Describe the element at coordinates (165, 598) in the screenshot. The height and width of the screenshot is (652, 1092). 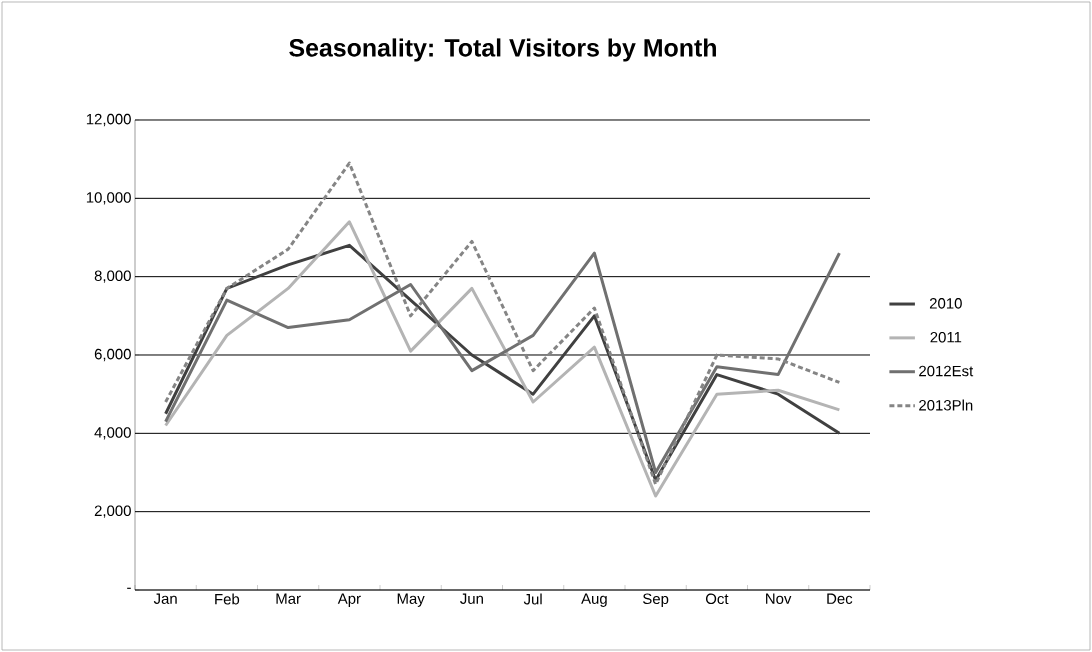
I see `x-tick-label: Jan` at that location.